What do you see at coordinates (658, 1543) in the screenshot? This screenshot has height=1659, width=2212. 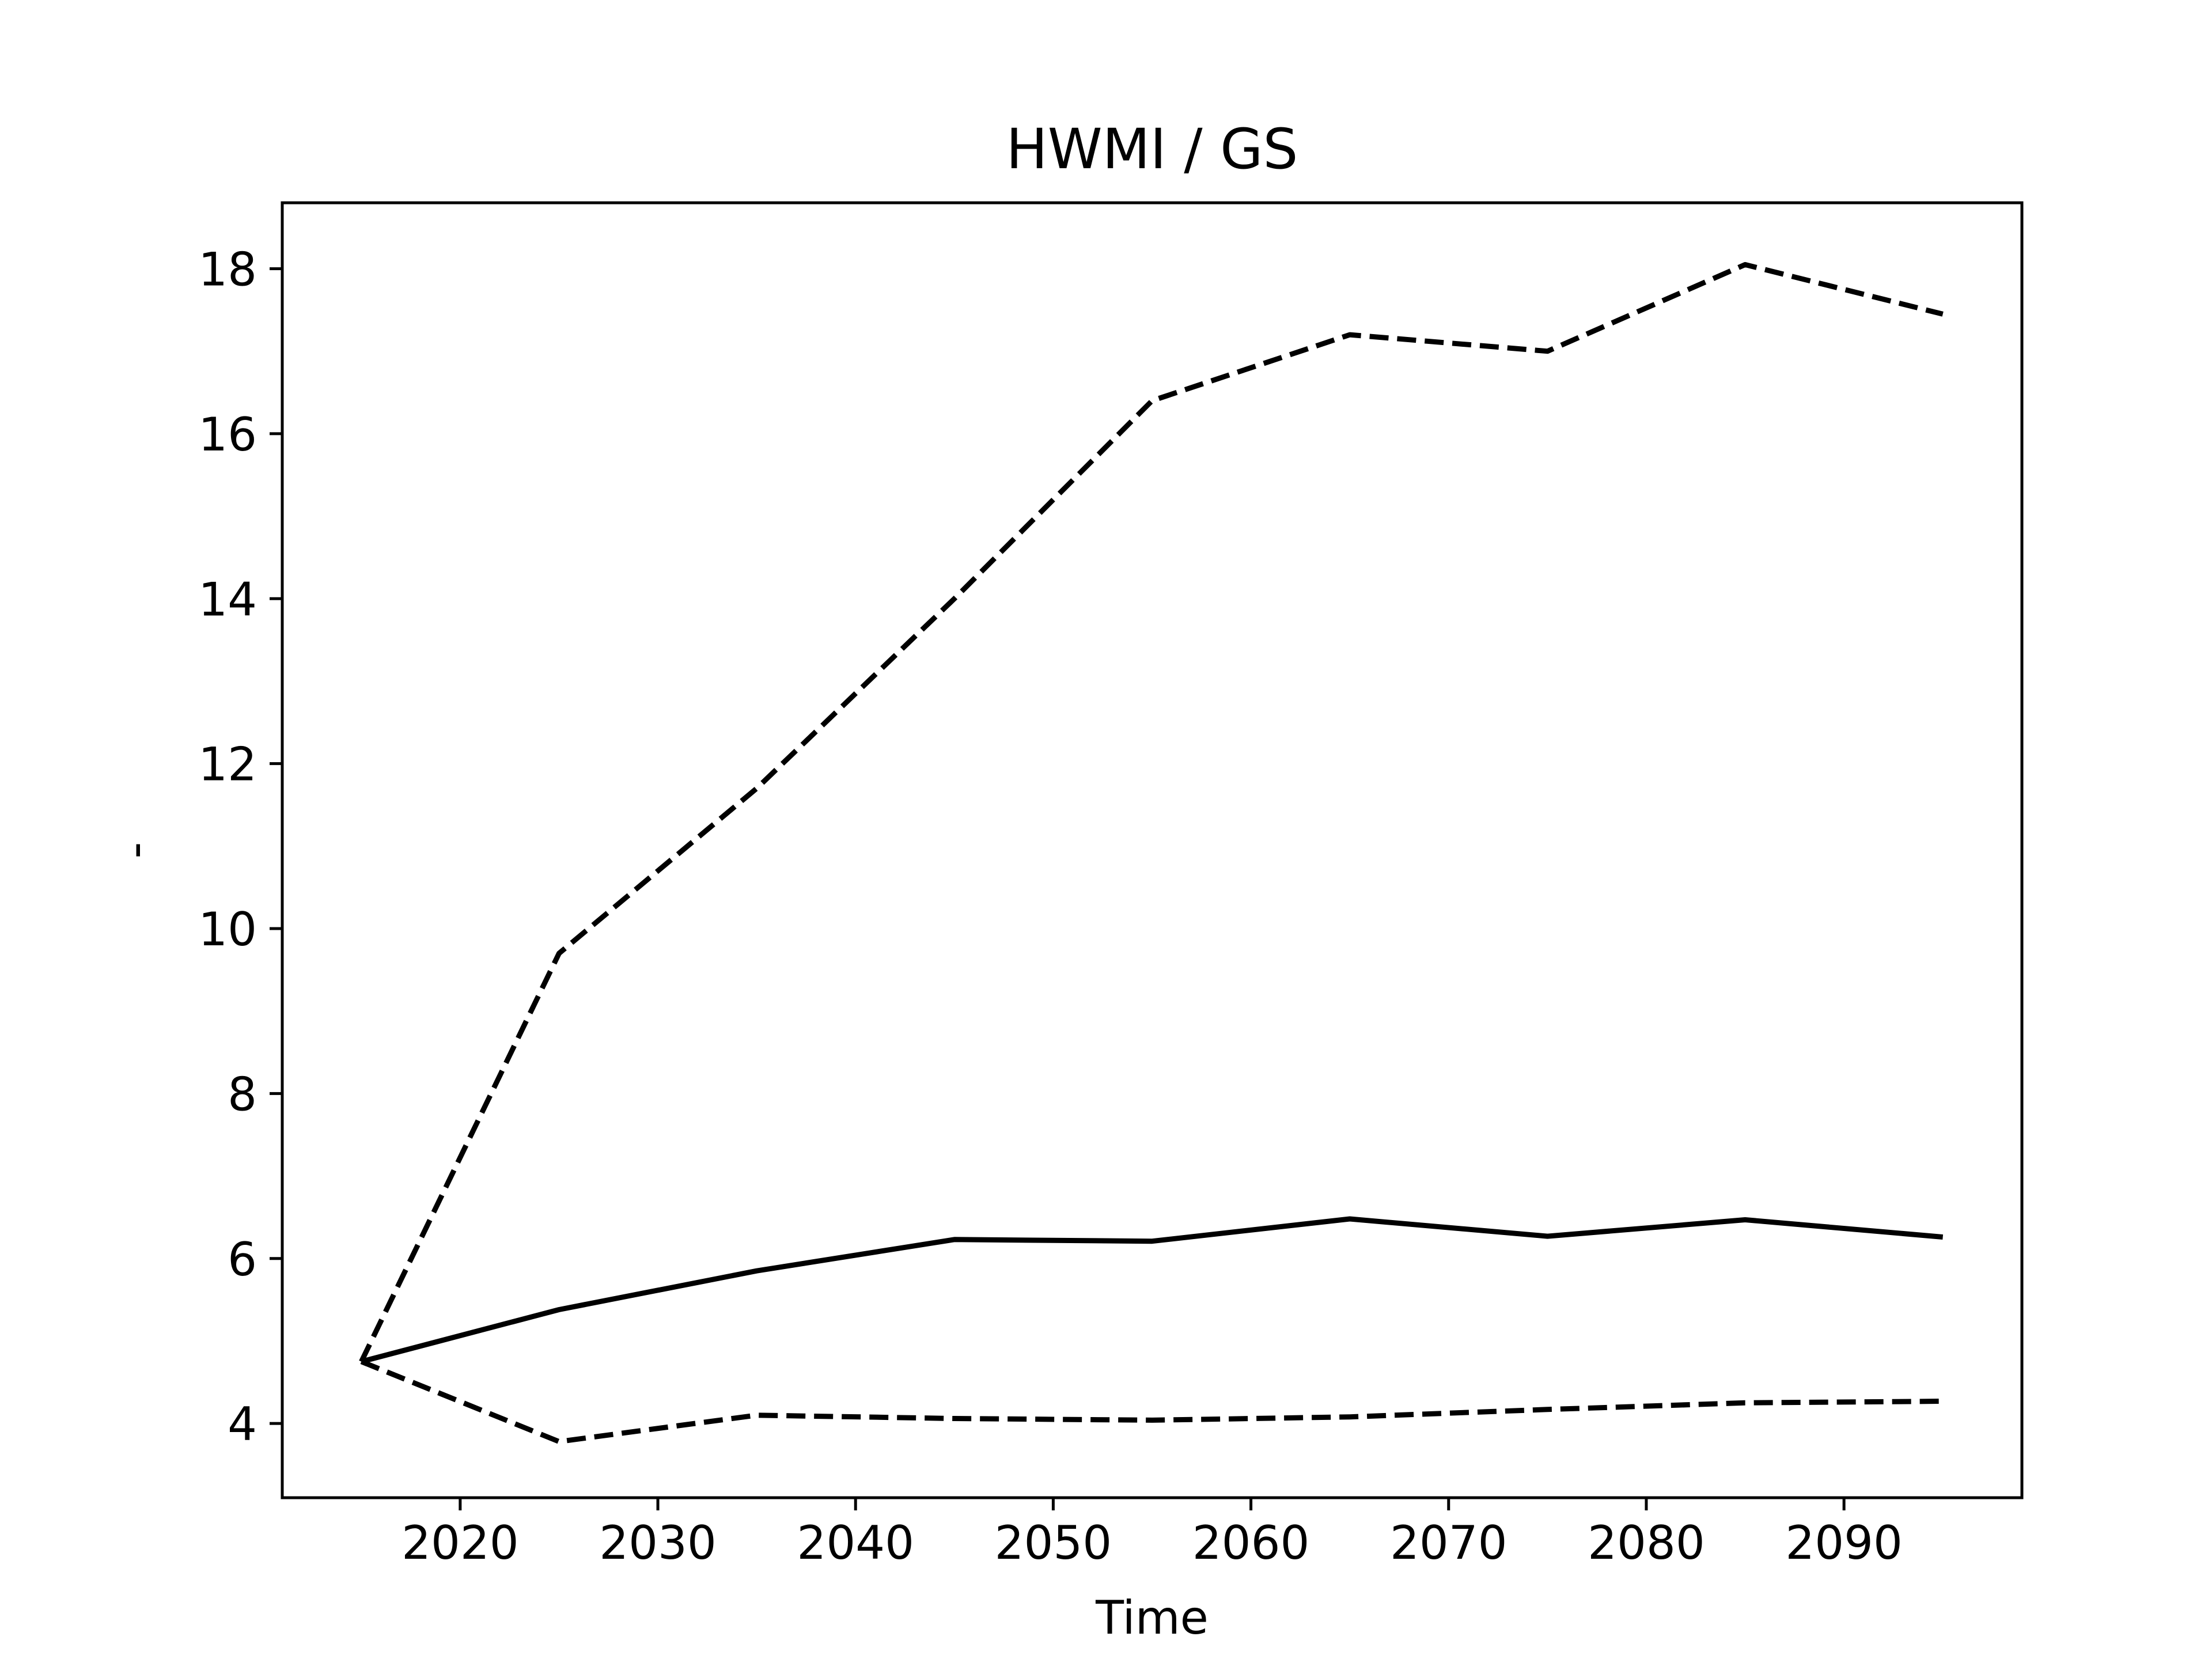 I see `x-tick-label: 2030` at bounding box center [658, 1543].